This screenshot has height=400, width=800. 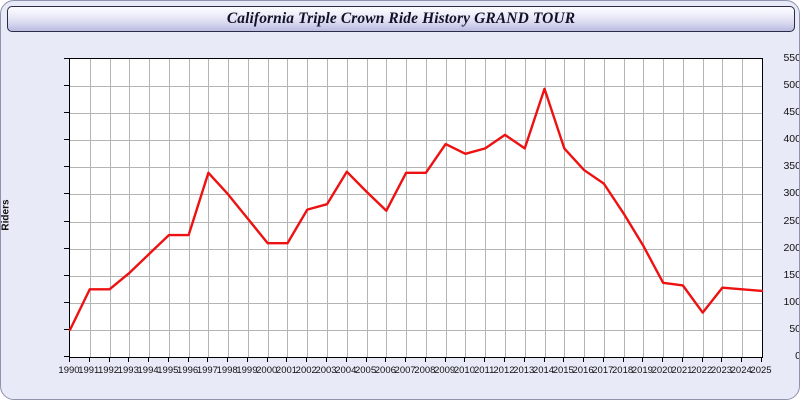 I want to click on x-tick-label: 2023, so click(x=721, y=370).